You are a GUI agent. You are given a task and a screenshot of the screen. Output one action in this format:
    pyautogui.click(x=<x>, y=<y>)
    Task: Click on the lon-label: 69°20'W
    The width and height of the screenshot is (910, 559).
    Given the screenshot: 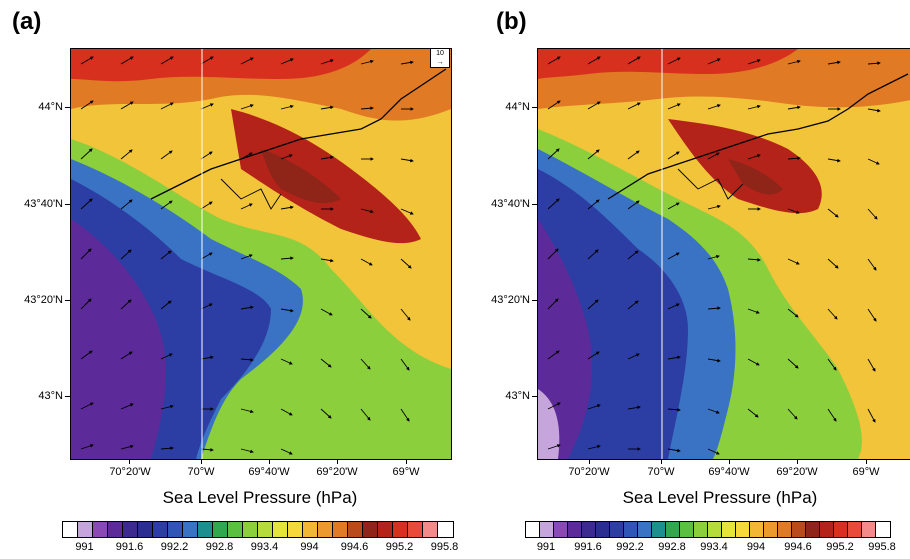 What is the action you would take?
    pyautogui.click(x=337, y=472)
    